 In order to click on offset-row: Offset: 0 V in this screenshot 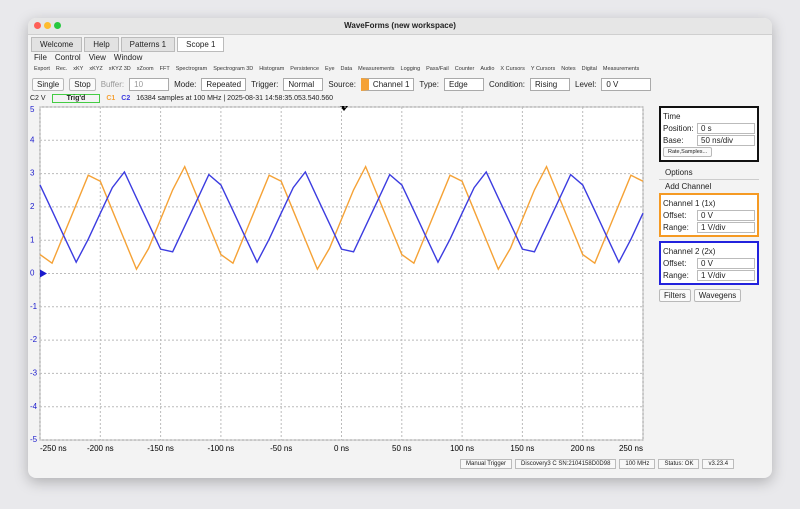, I will do `click(709, 263)`.